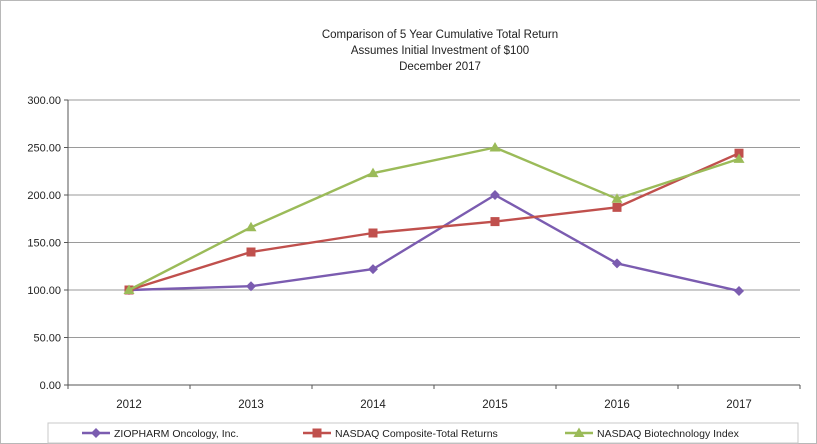  What do you see at coordinates (495, 405) in the screenshot?
I see `x-tick-label: 2015` at bounding box center [495, 405].